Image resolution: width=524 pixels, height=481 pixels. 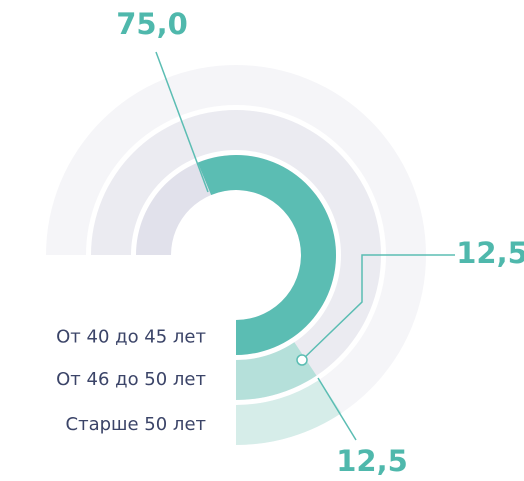 What do you see at coordinates (136, 424) in the screenshot?
I see `legend-label: Старше 50 лет` at bounding box center [136, 424].